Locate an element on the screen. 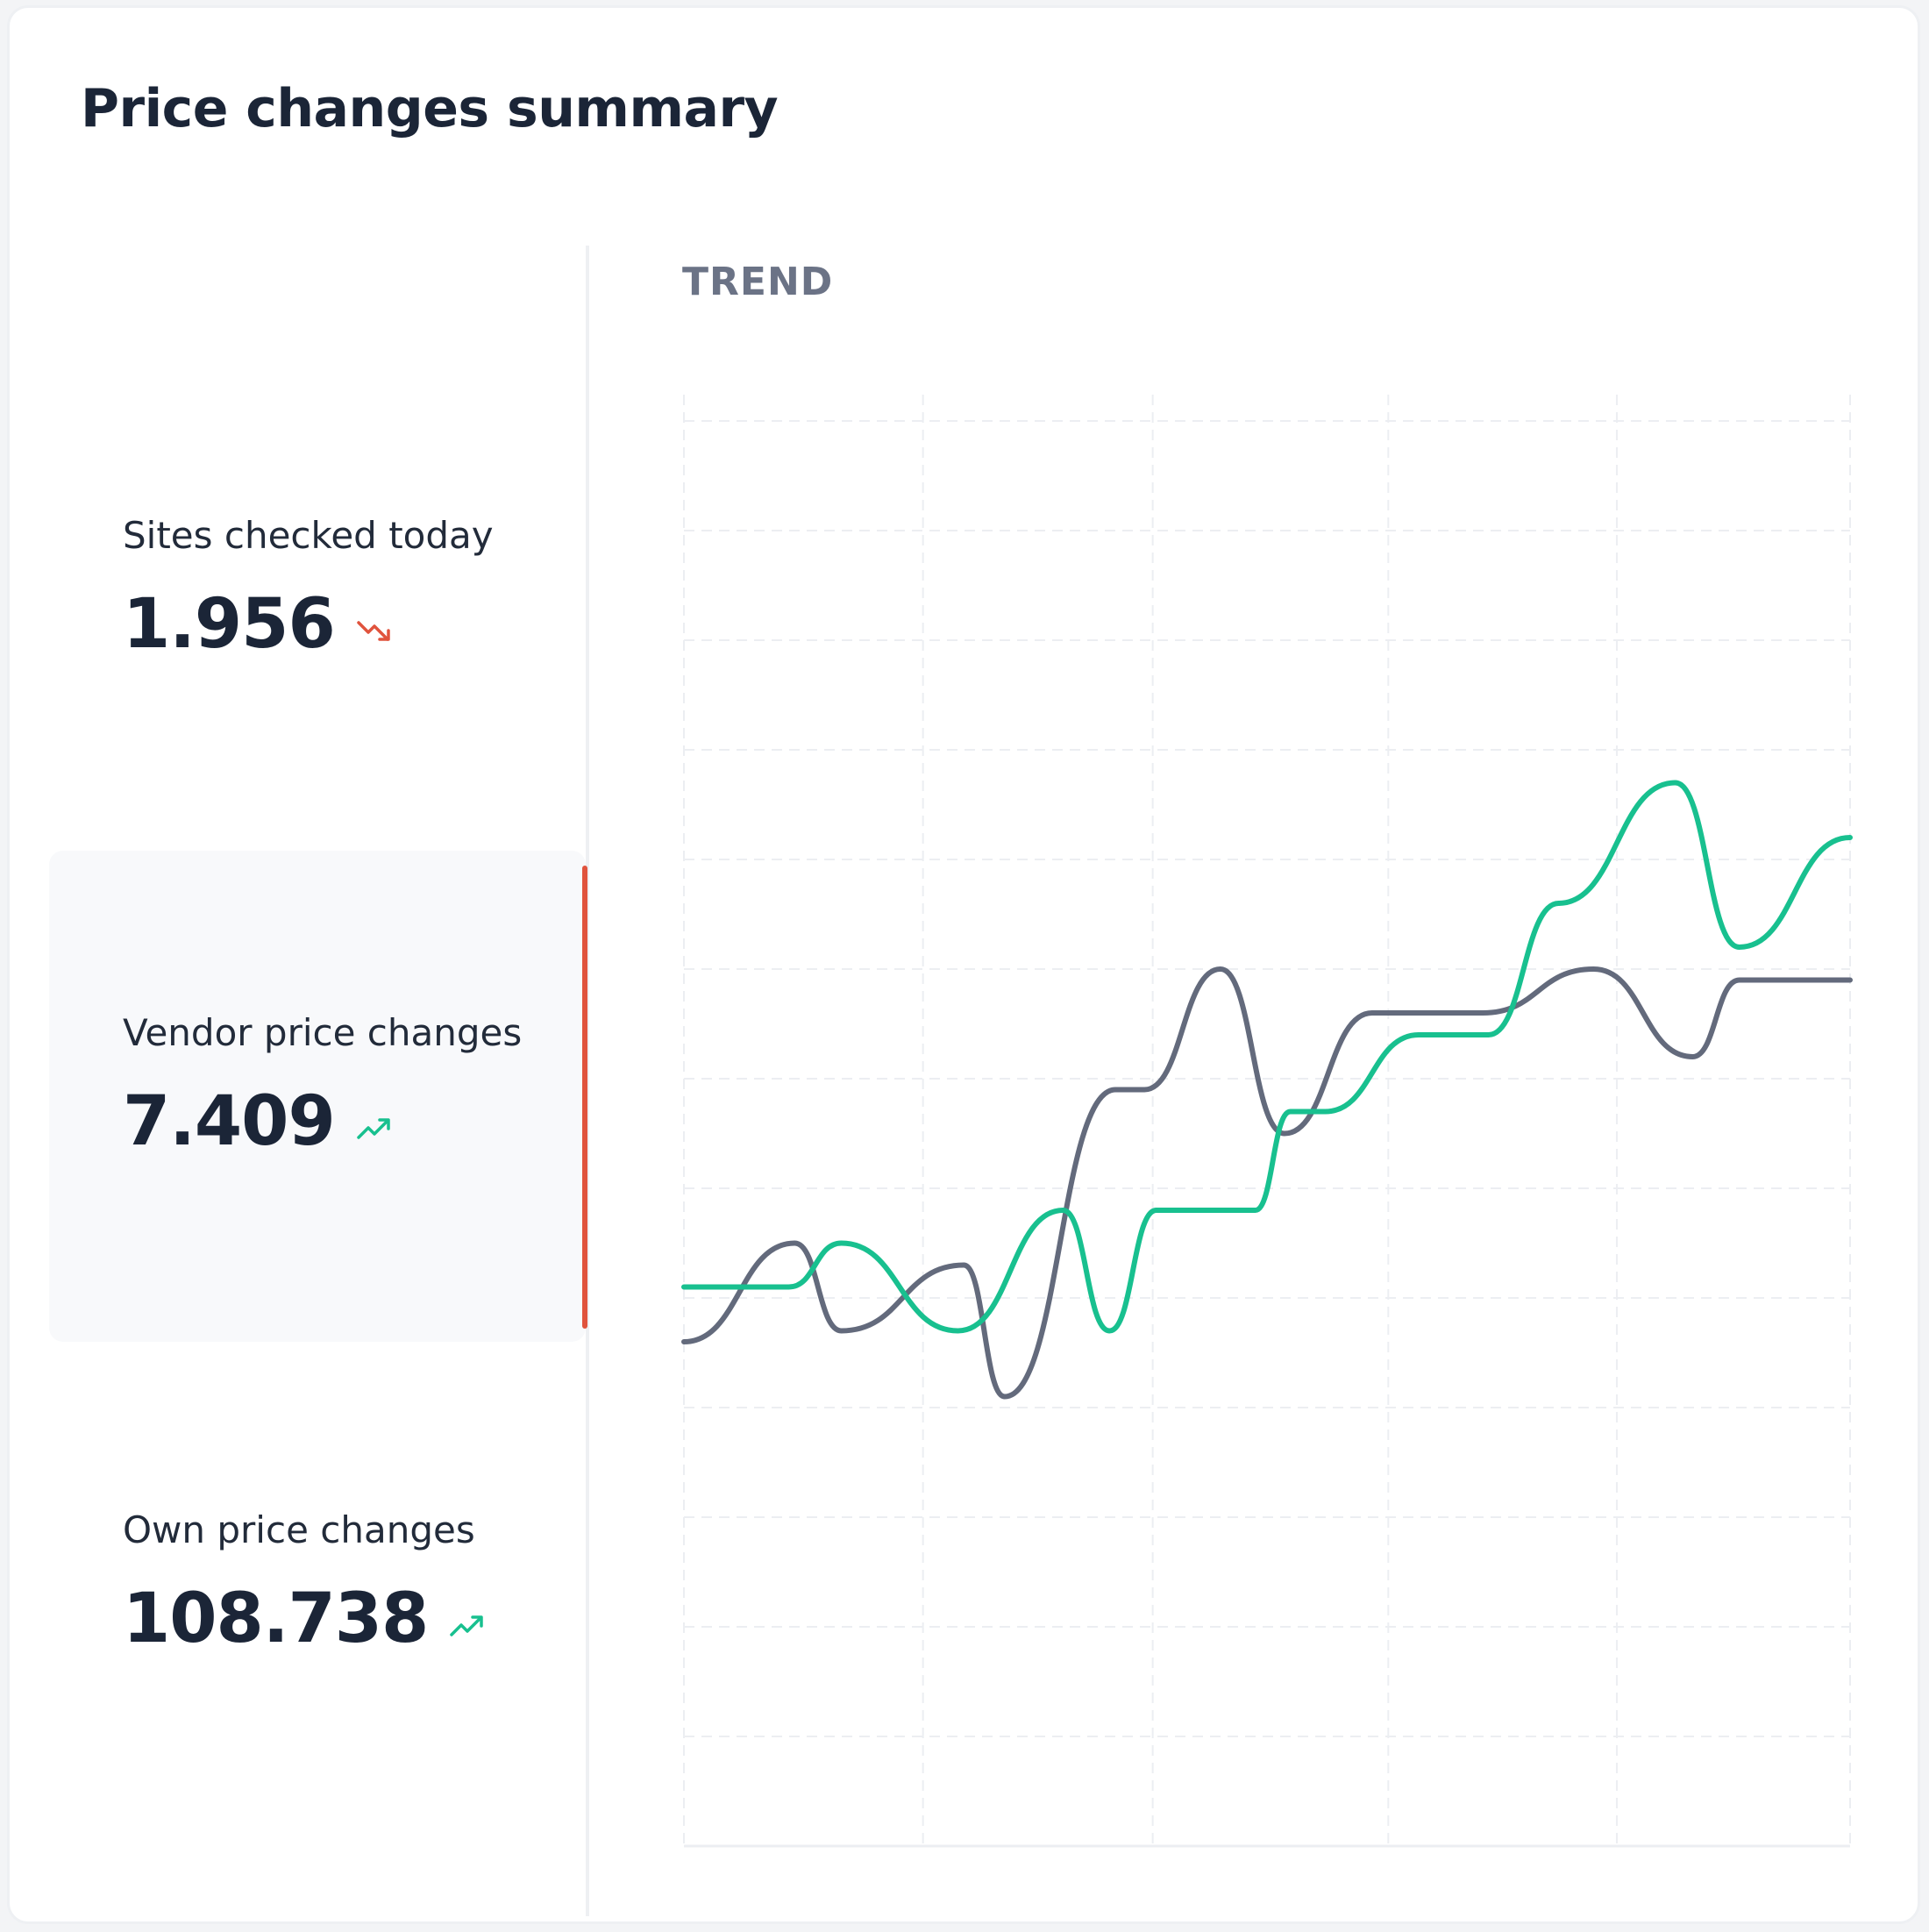  stat-sites-checked: Sites checked today 1.956 is located at coordinates (308, 589).